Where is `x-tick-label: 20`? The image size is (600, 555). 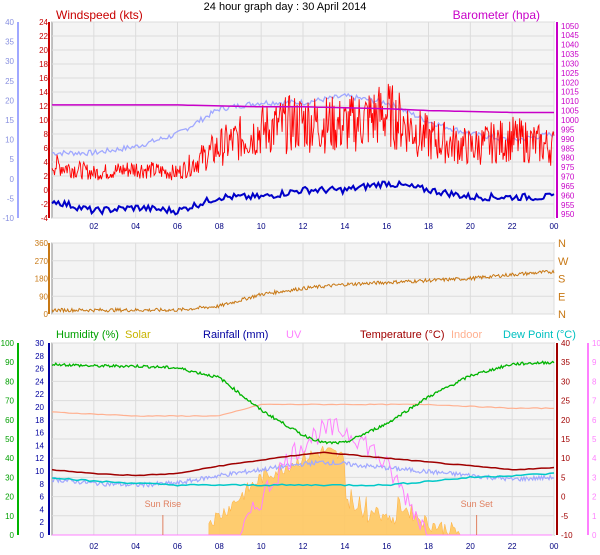
x-tick-label: 20 is located at coordinates (470, 226).